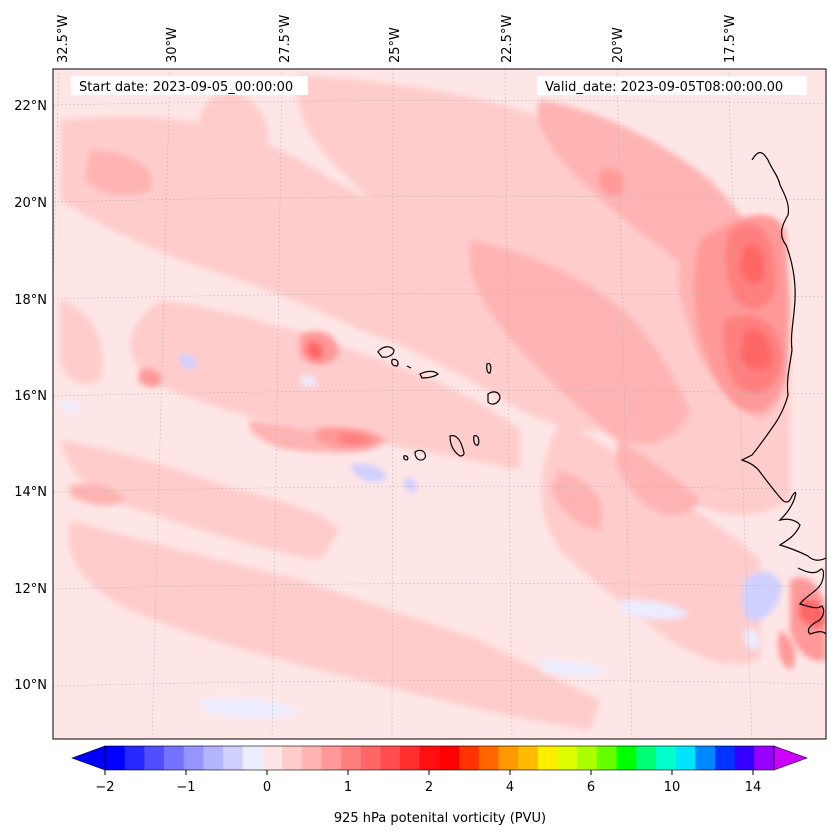 Image resolution: width=837 pixels, height=836 pixels. I want to click on island-brava, so click(406, 458).